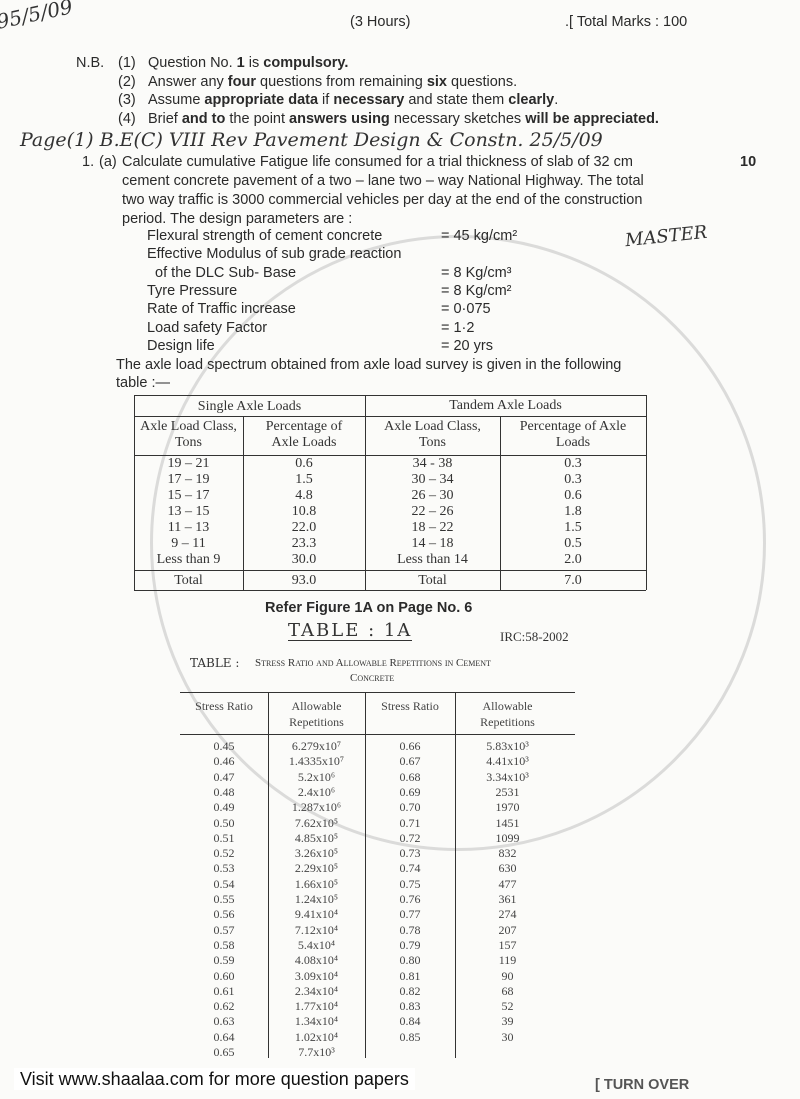 Image resolution: width=800 pixels, height=1099 pixels. Describe the element at coordinates (127, 100) in the screenshot. I see `instruction-number: (3)` at that location.